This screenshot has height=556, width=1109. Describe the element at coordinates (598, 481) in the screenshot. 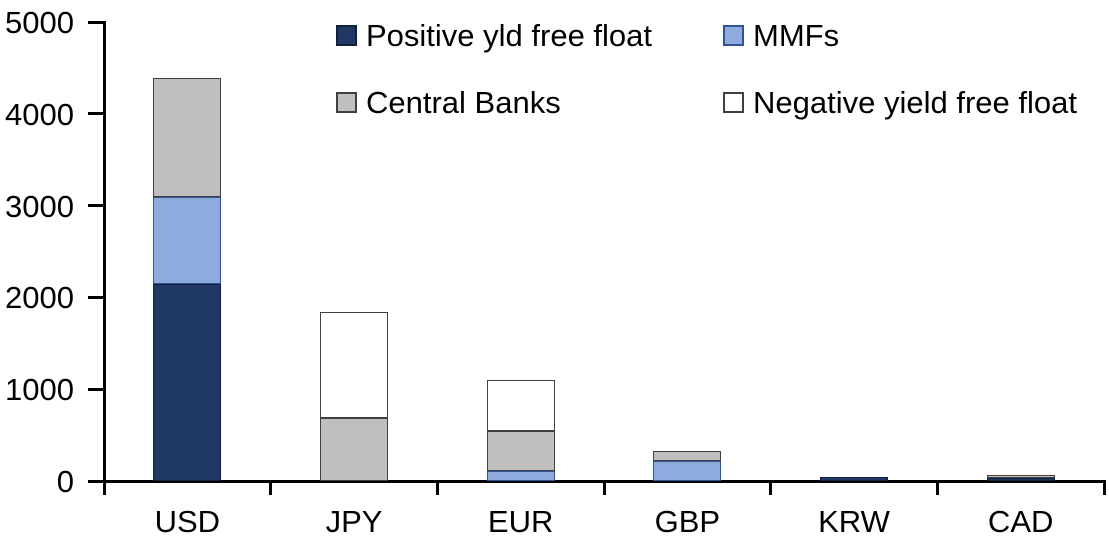

I see `x-axis-line` at that location.